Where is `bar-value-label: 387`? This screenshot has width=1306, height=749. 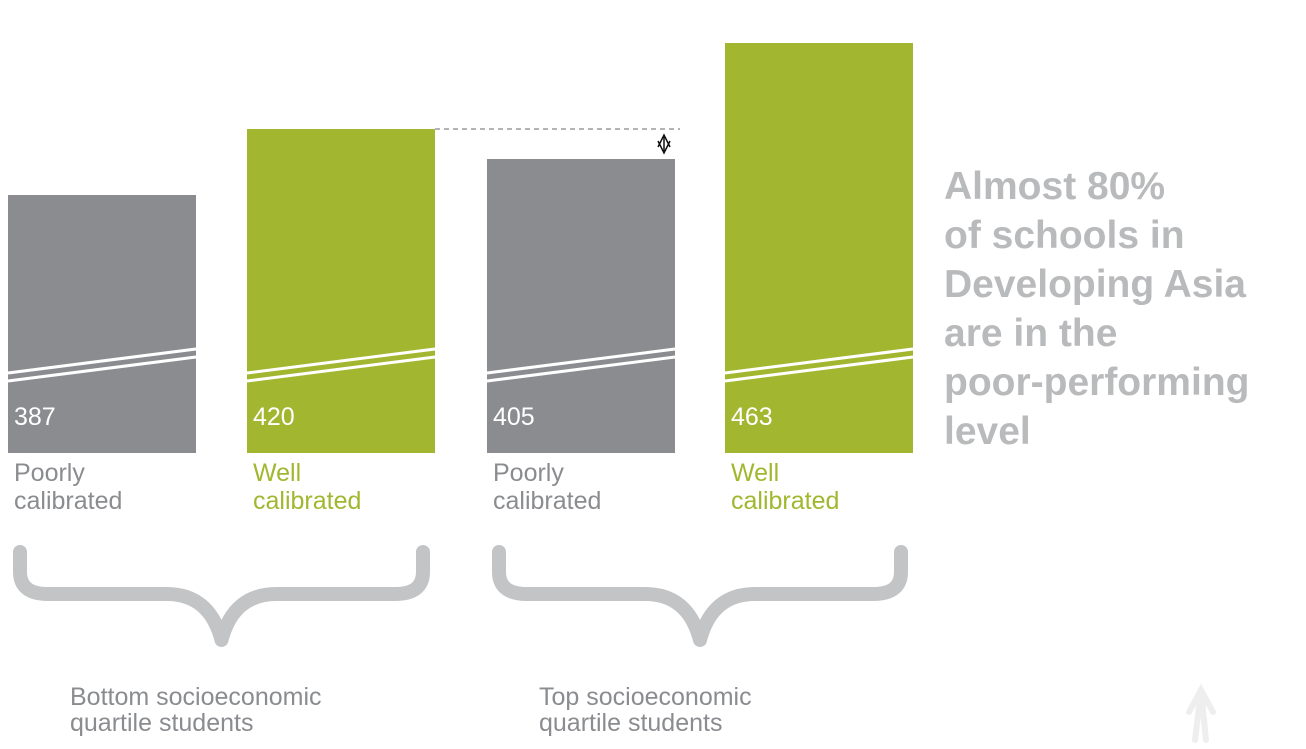
bar-value-label: 387 is located at coordinates (35, 417).